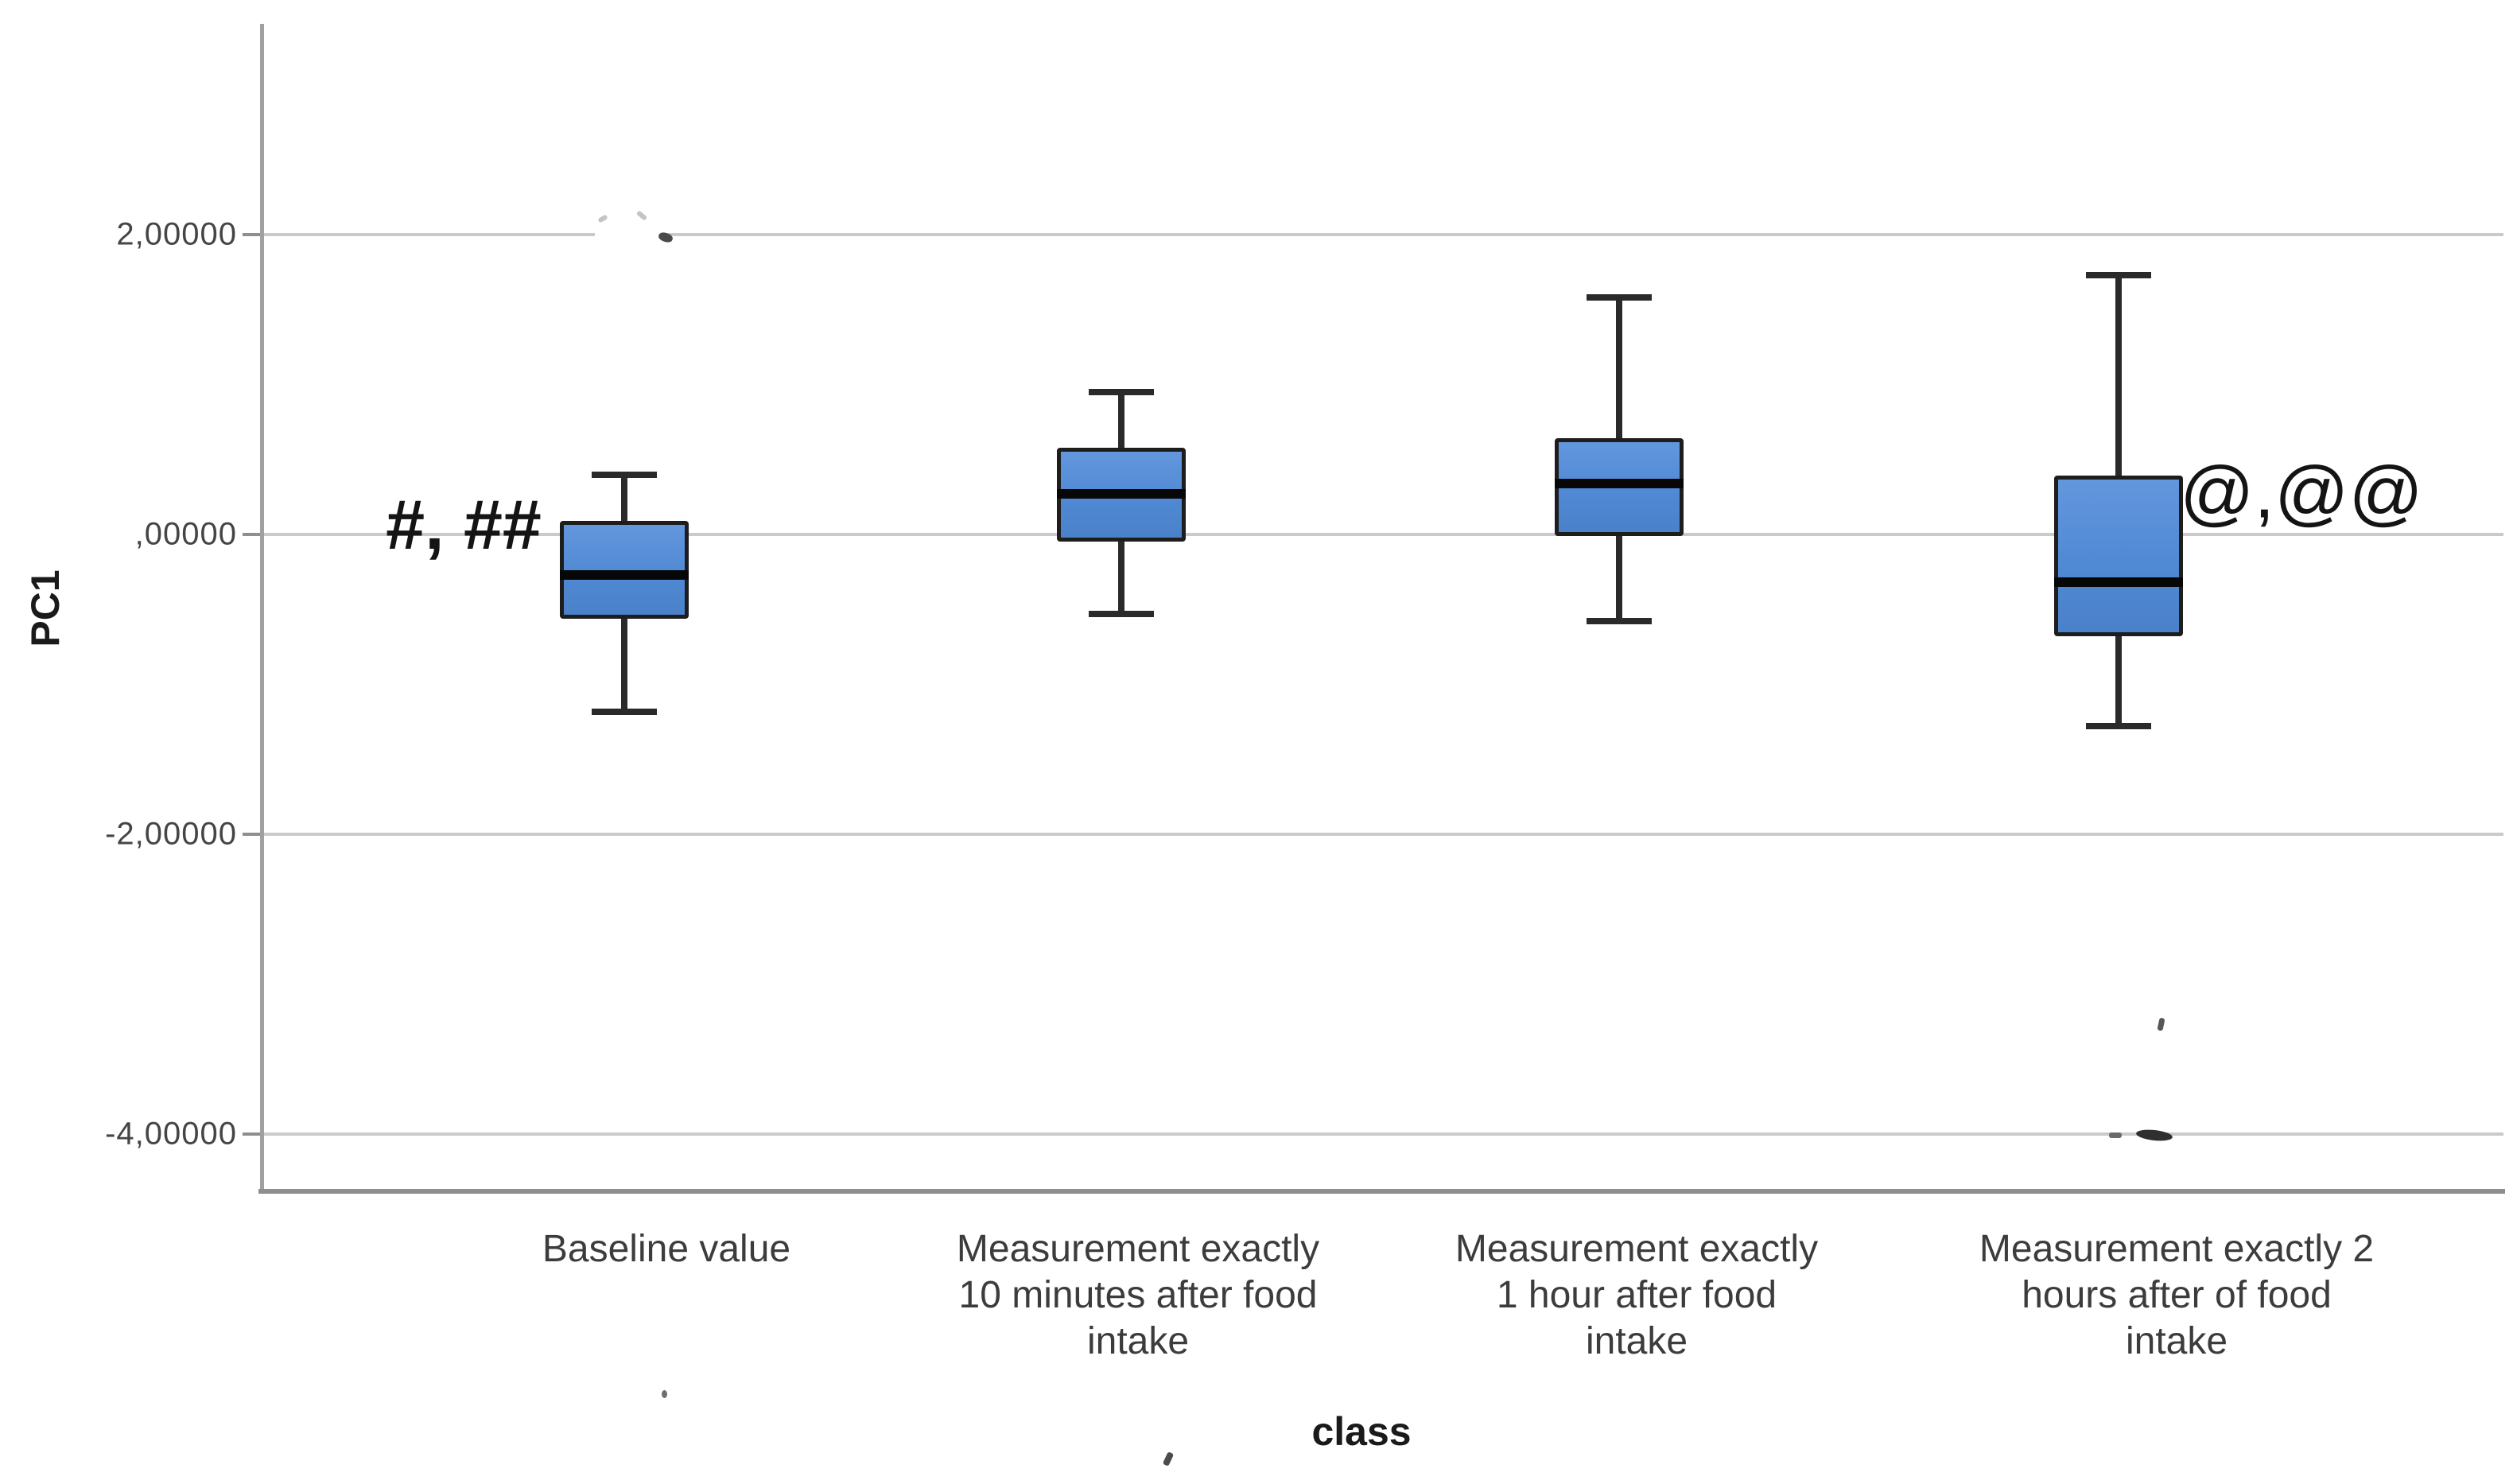  Describe the element at coordinates (171, 834) in the screenshot. I see `y-tick-label-2: -2,00000` at that location.